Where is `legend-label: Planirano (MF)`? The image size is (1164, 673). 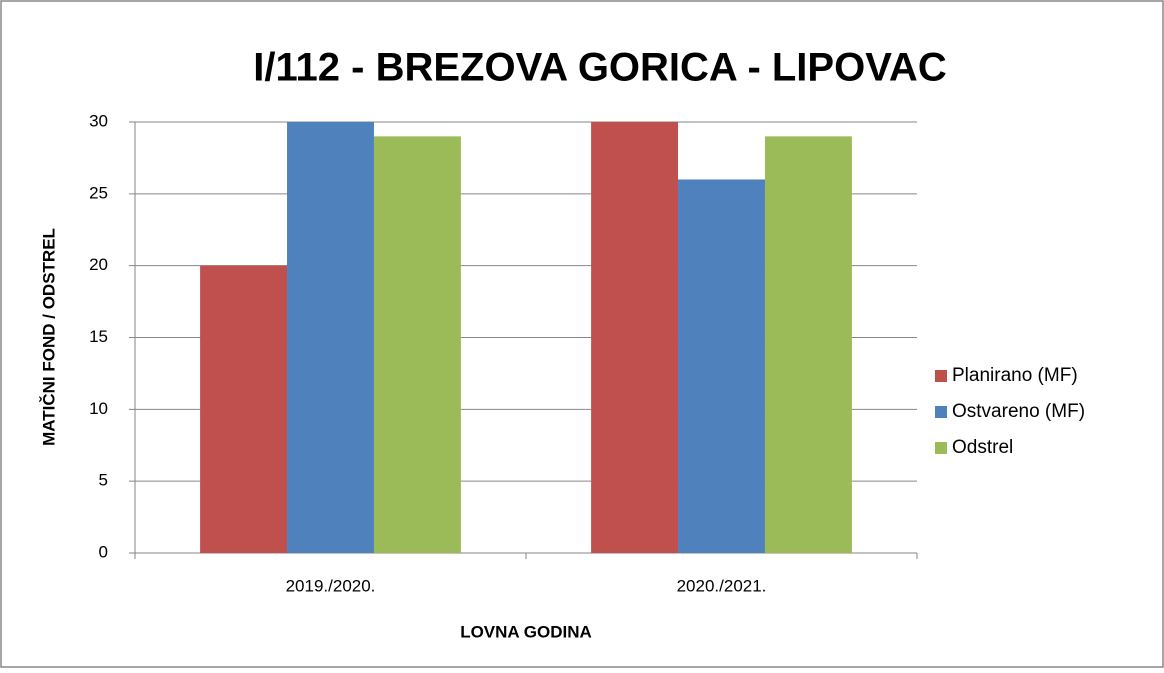 legend-label: Planirano (MF) is located at coordinates (1015, 375).